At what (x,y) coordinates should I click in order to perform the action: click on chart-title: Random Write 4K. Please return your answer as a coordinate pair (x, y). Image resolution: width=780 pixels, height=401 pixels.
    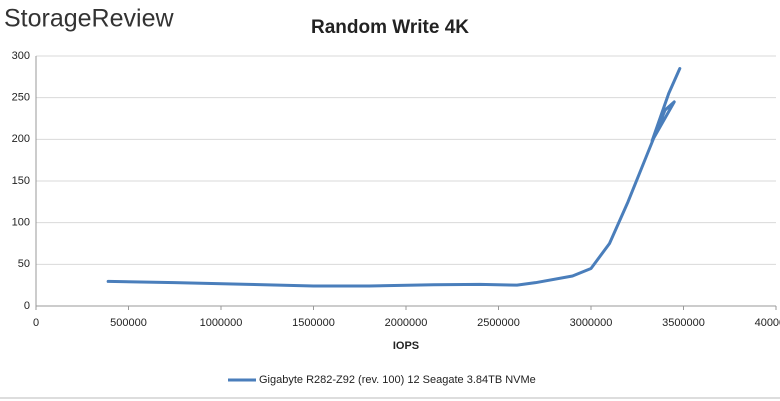
    Looking at the image, I should click on (390, 27).